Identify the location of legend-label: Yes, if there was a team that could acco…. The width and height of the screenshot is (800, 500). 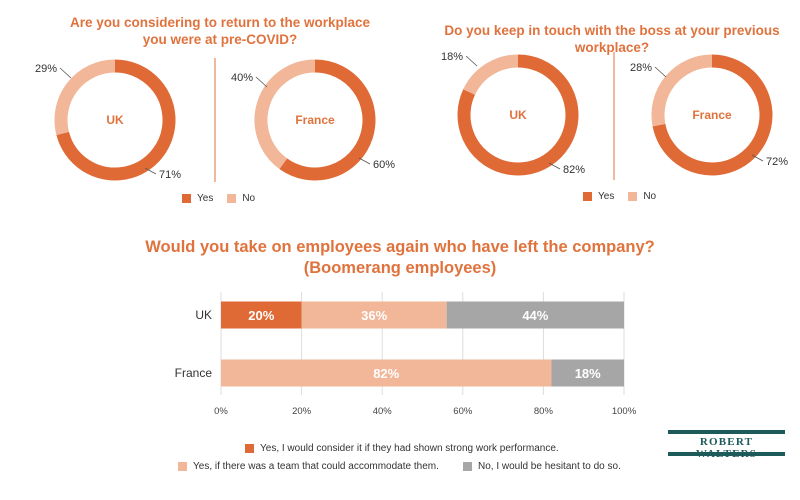
(316, 466).